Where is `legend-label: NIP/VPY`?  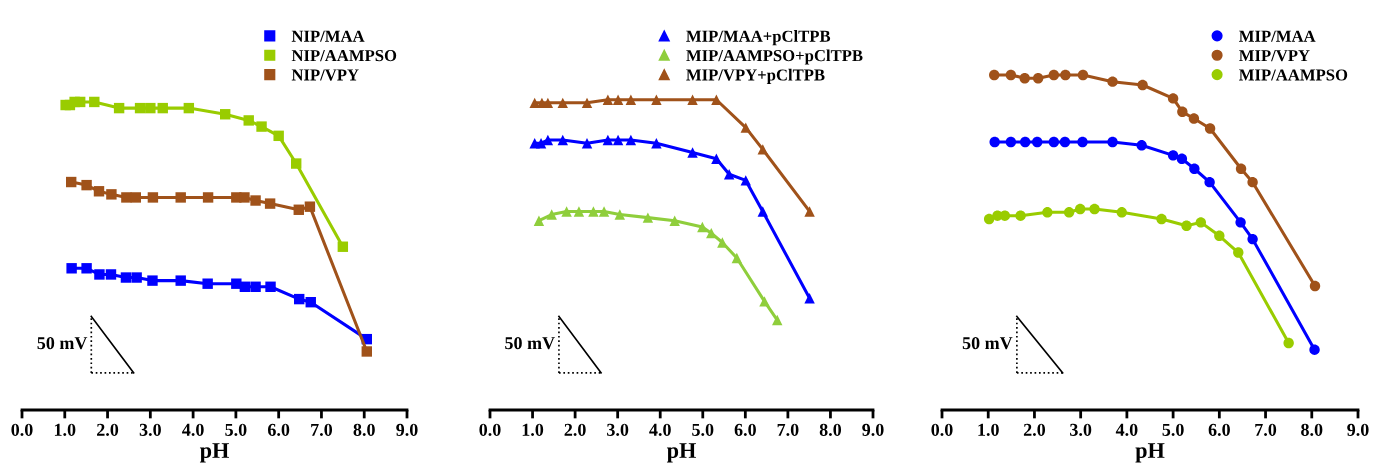
legend-label: NIP/VPY is located at coordinates (325, 75).